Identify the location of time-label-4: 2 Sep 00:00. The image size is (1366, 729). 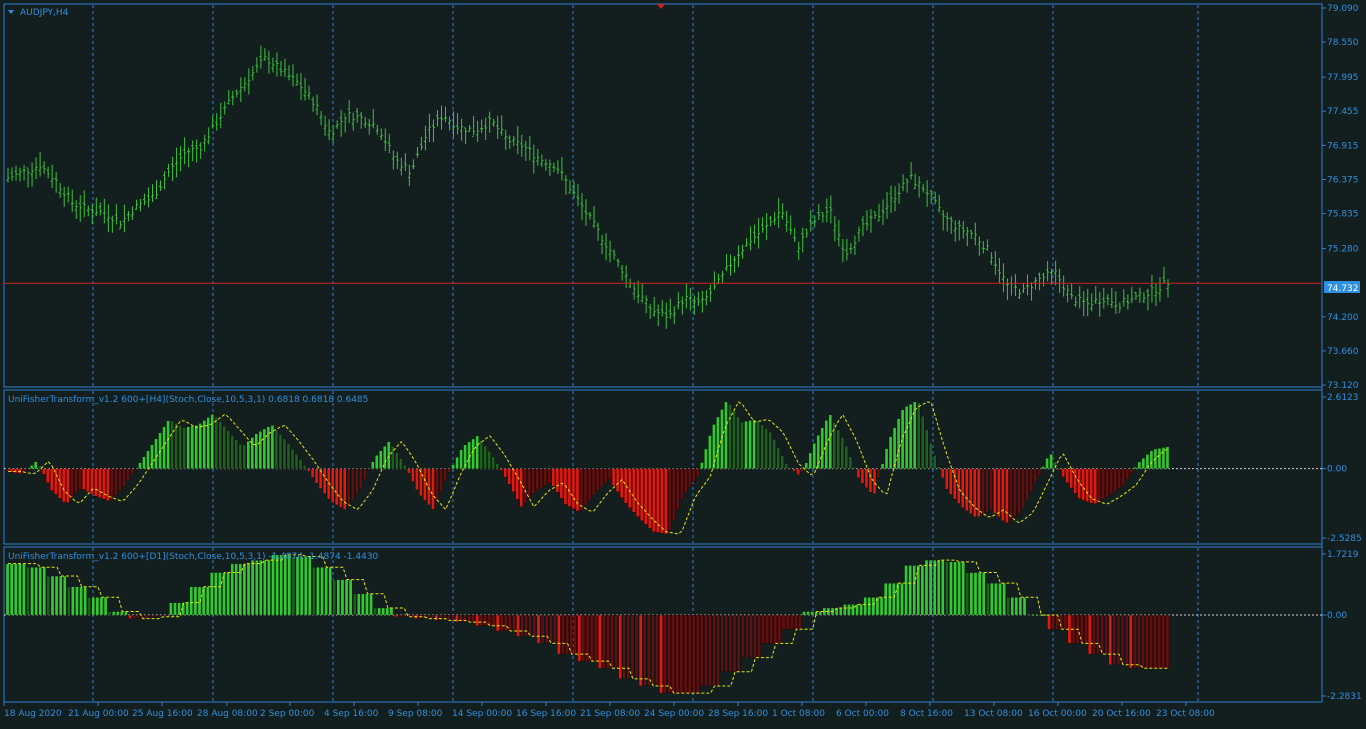
(287, 714).